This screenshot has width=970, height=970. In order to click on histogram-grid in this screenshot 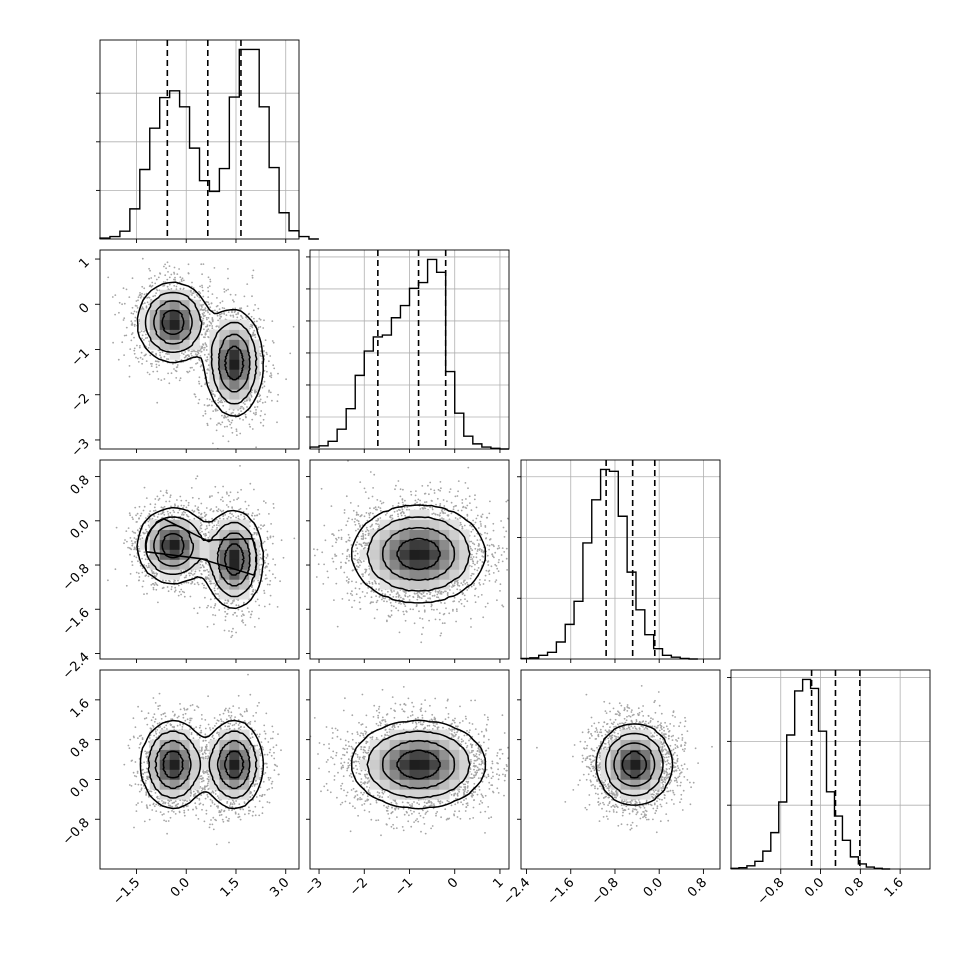, I will do `click(620, 559)`.